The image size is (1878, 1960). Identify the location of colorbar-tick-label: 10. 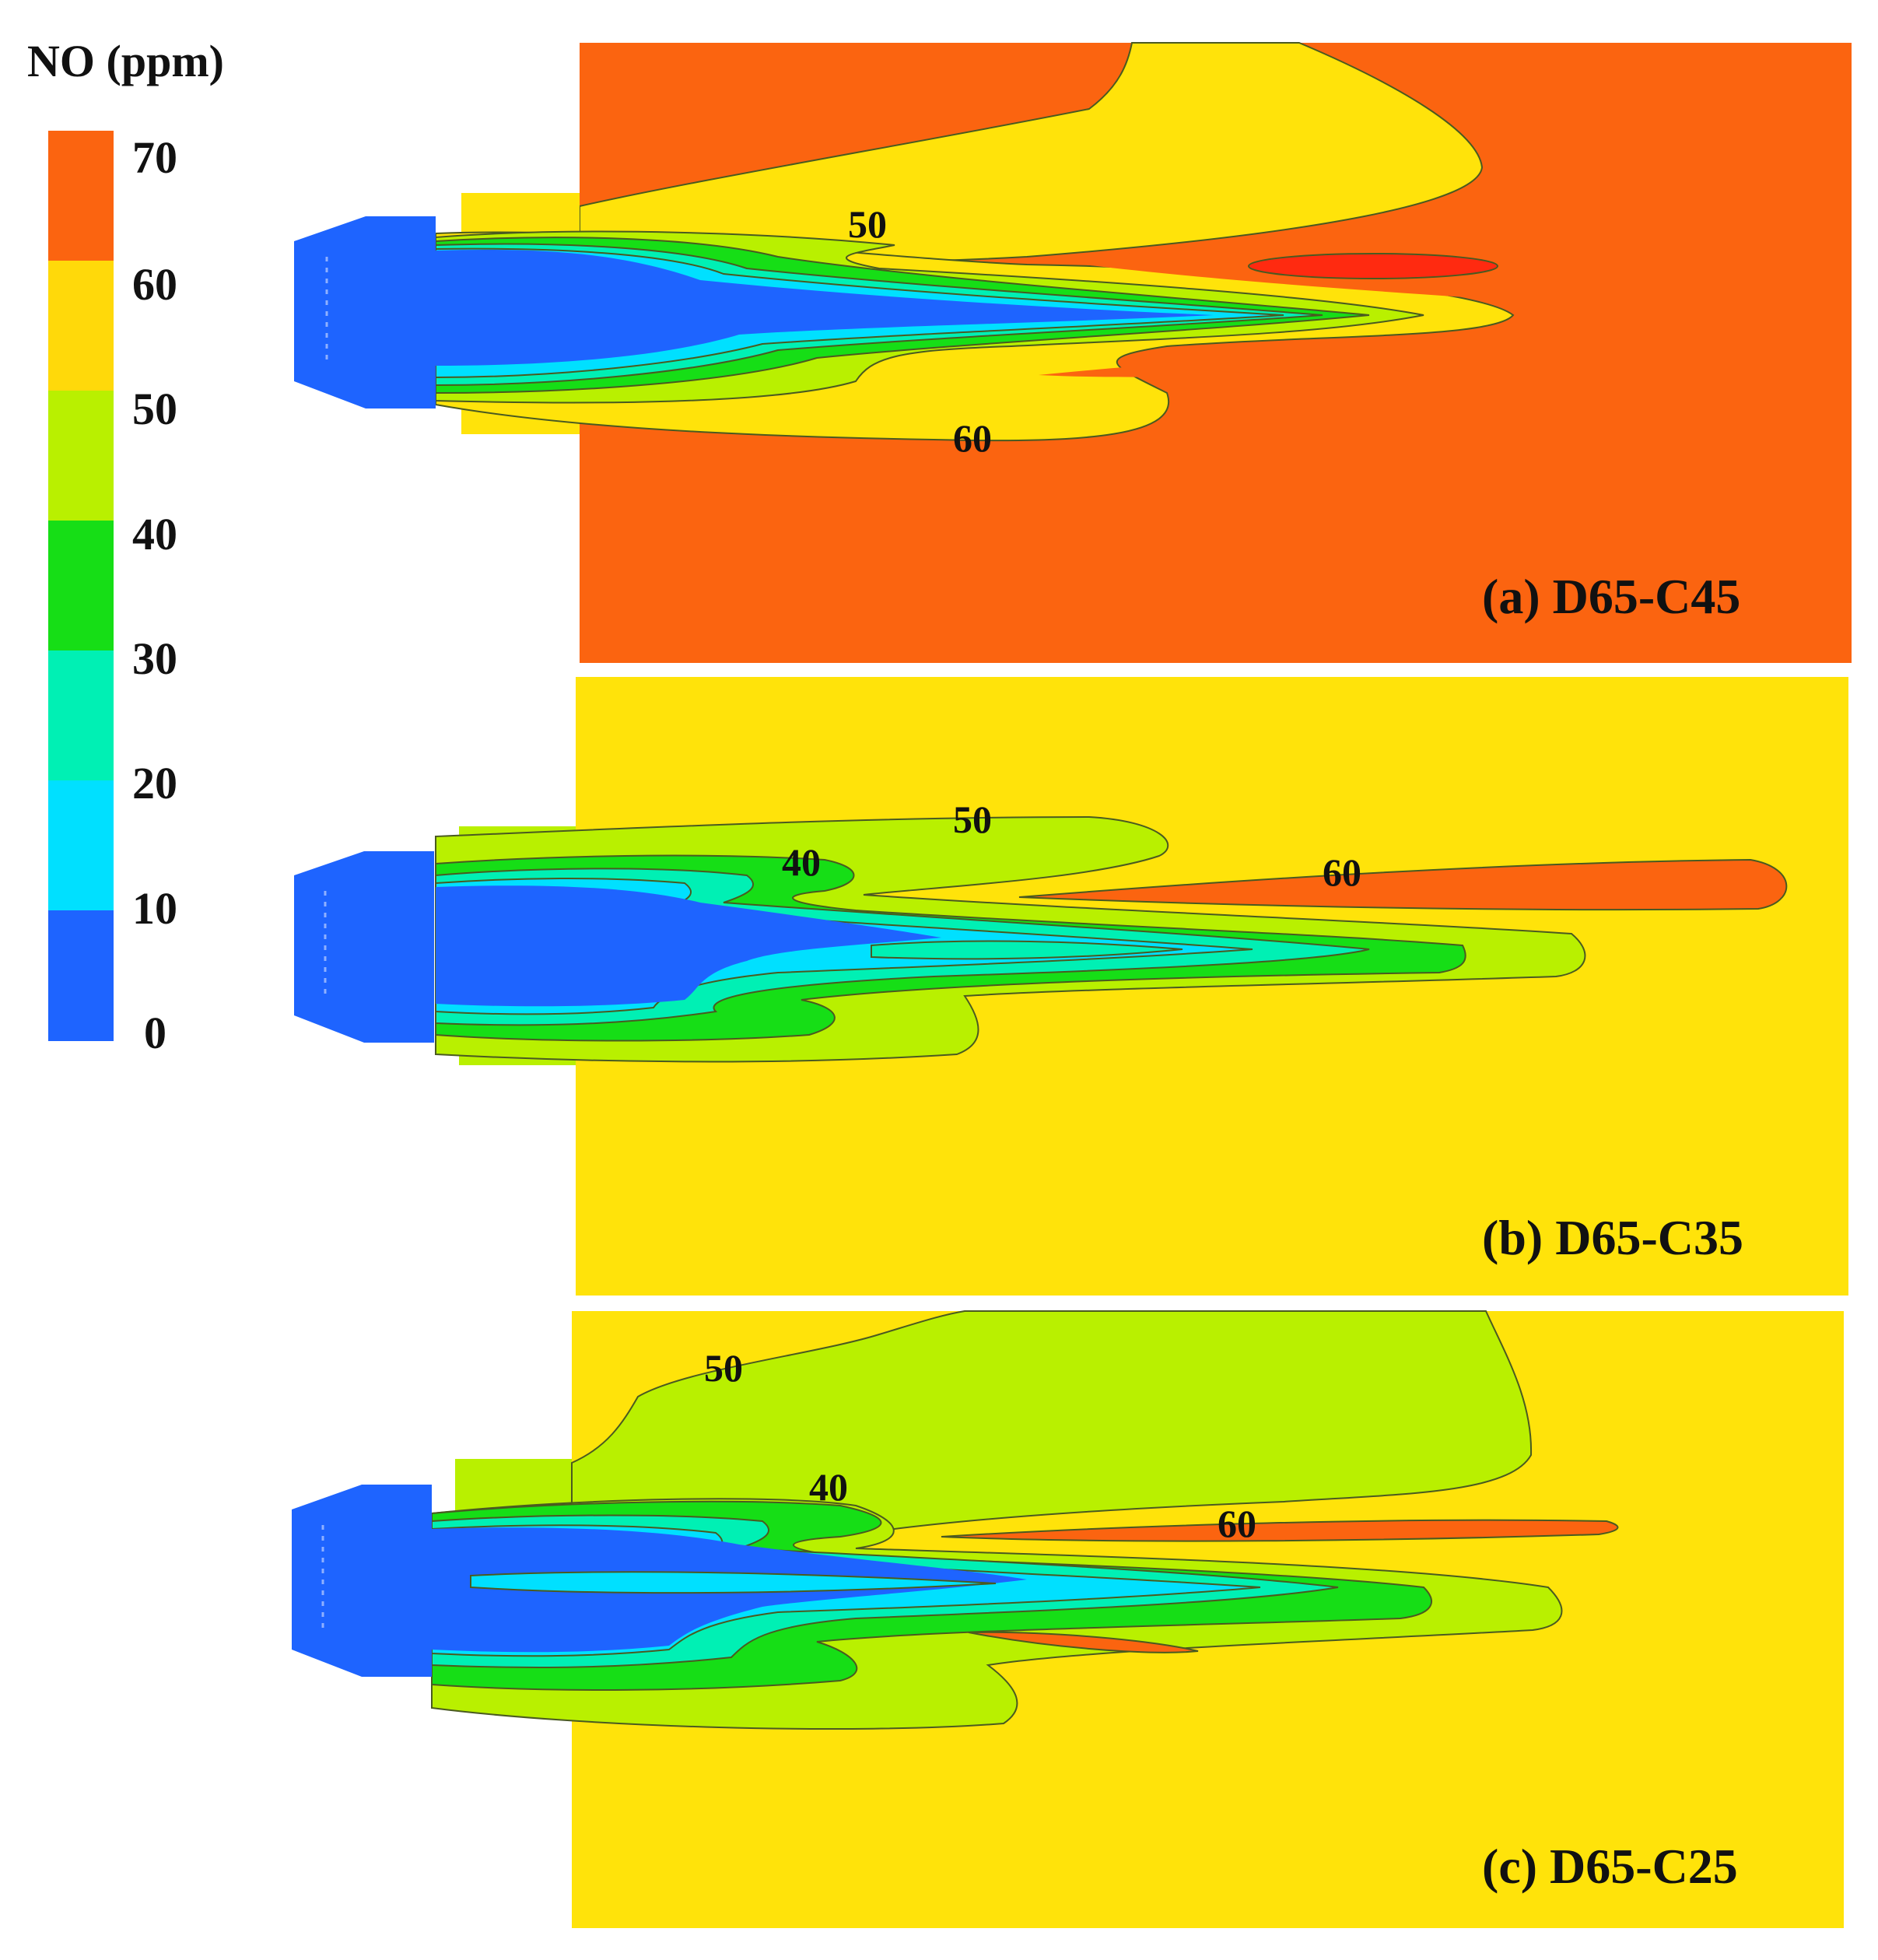
(155, 909).